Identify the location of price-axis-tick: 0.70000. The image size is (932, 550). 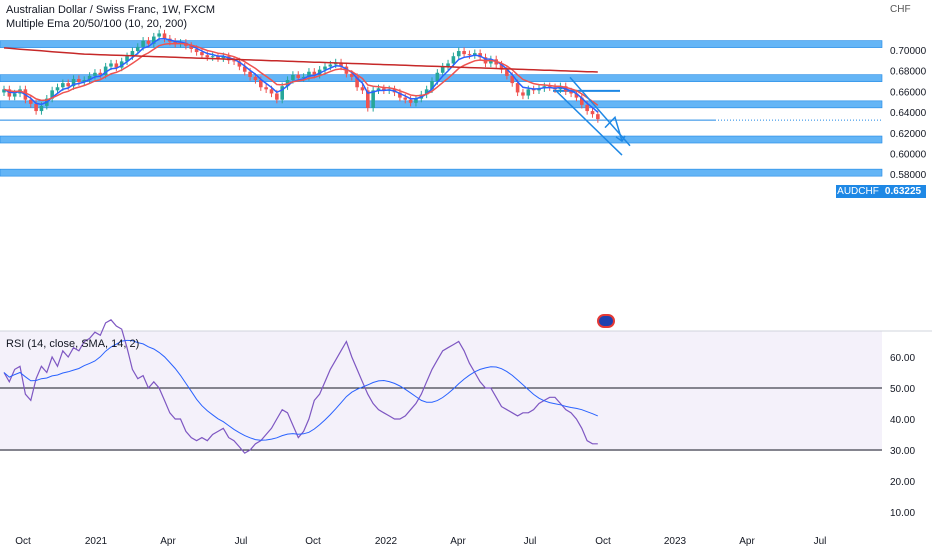
(908, 51).